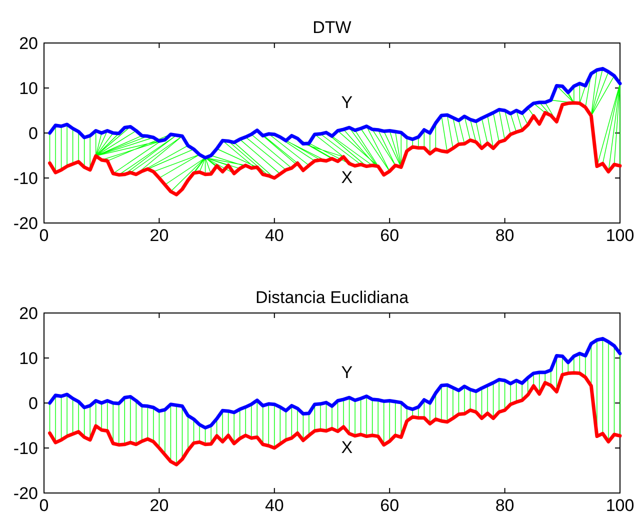  I want to click on chart-title: DTW, so click(332, 27).